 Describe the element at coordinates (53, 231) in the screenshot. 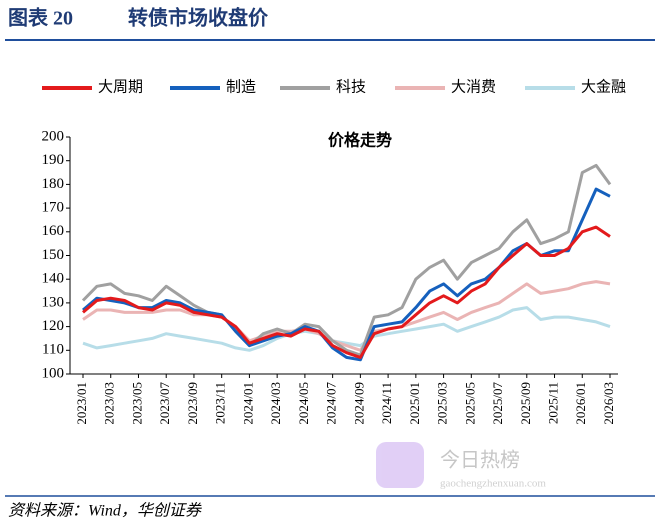

I see `y-tick-label: 160` at that location.